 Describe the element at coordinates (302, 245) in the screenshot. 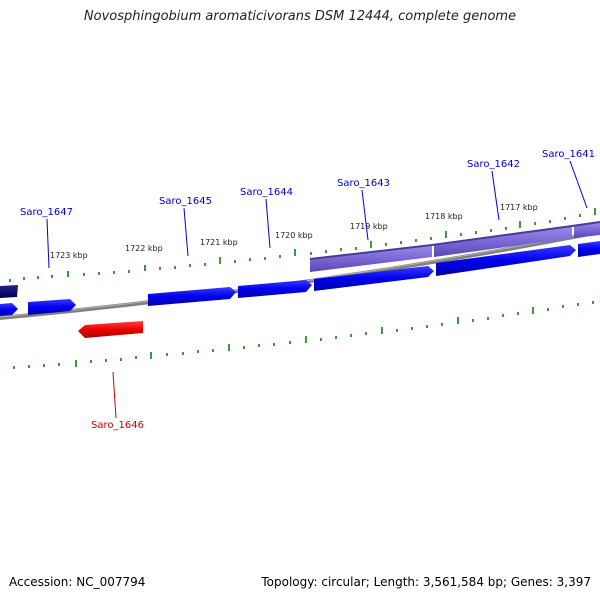

I see `upper-tick-row` at that location.